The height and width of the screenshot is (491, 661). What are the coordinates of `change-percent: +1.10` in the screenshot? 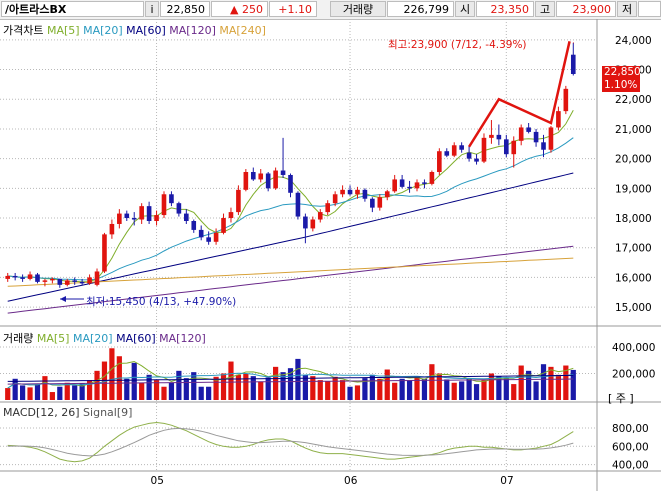 It's located at (293, 9).